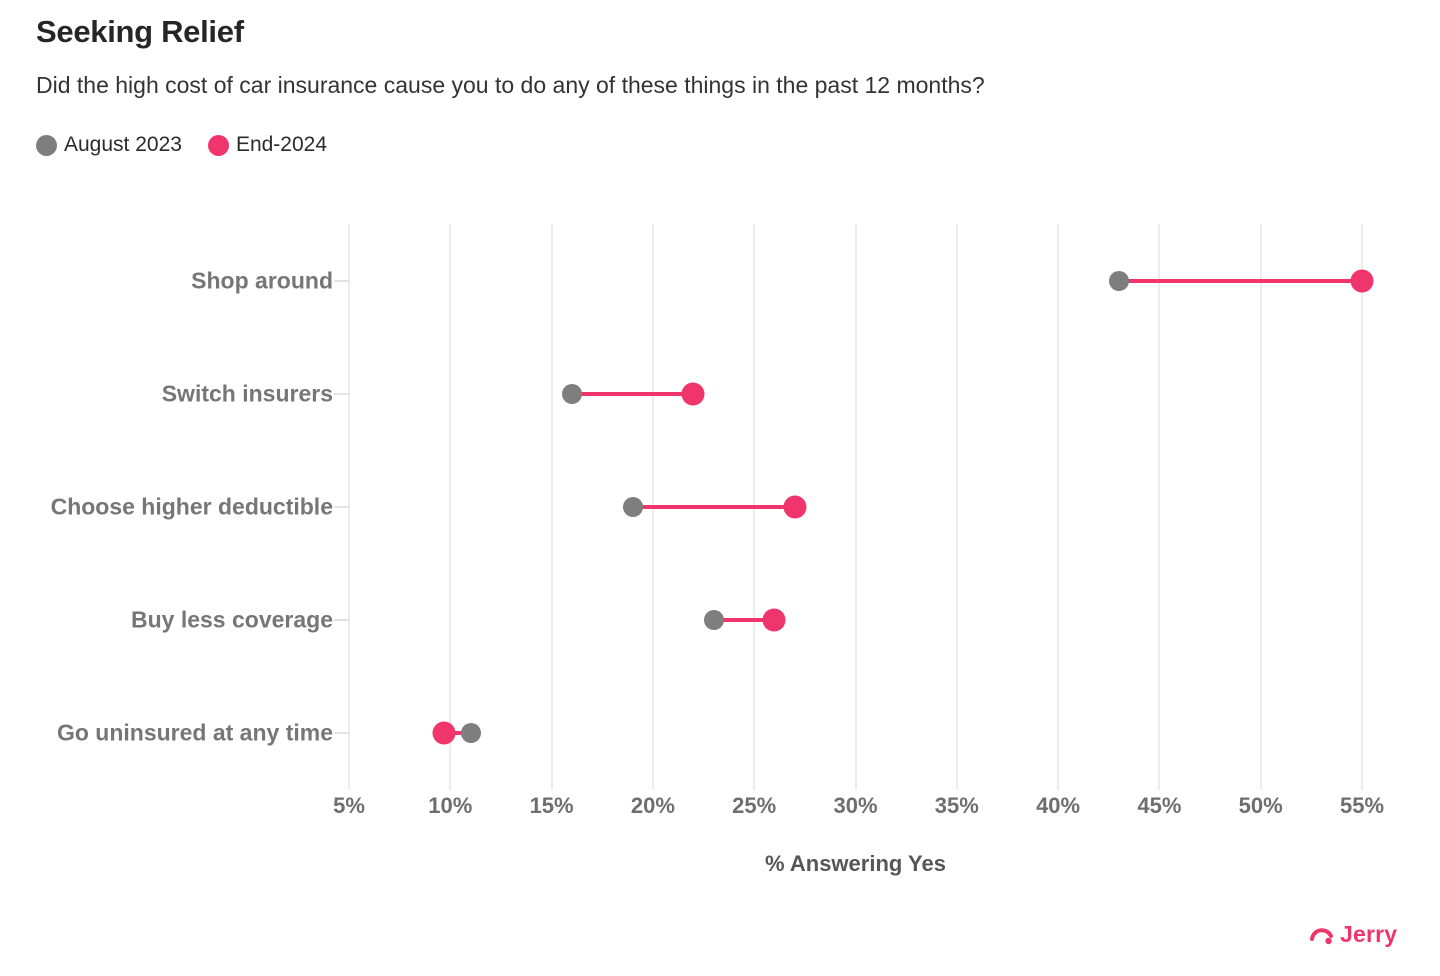  Describe the element at coordinates (551, 805) in the screenshot. I see `x-tick-label: 15%` at that location.